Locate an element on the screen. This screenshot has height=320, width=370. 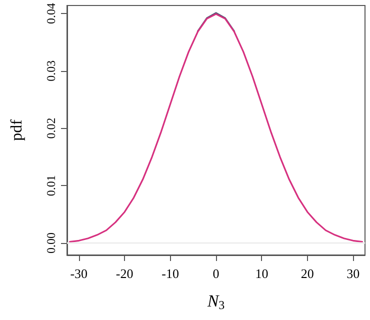
y-tick-label: 0.00 is located at coordinates (51, 243).